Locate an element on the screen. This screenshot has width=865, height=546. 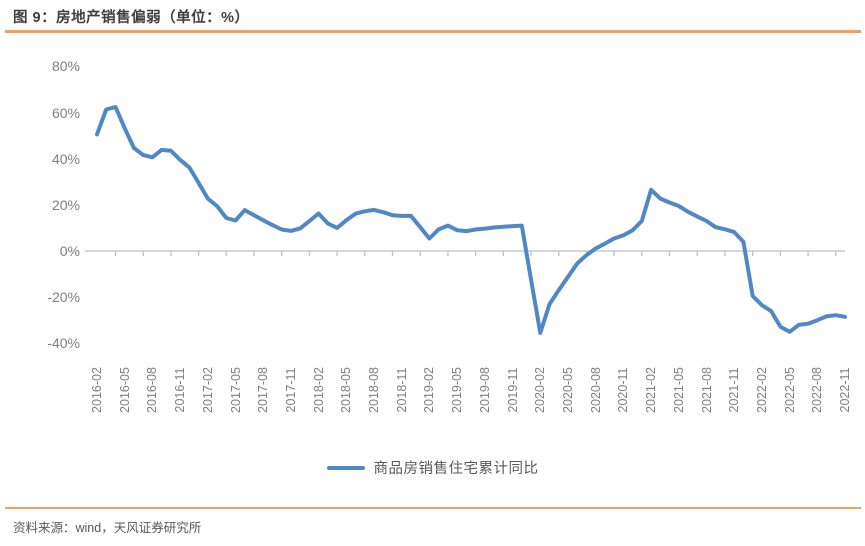
x-axis-label: 2016-11 is located at coordinates (179, 390).